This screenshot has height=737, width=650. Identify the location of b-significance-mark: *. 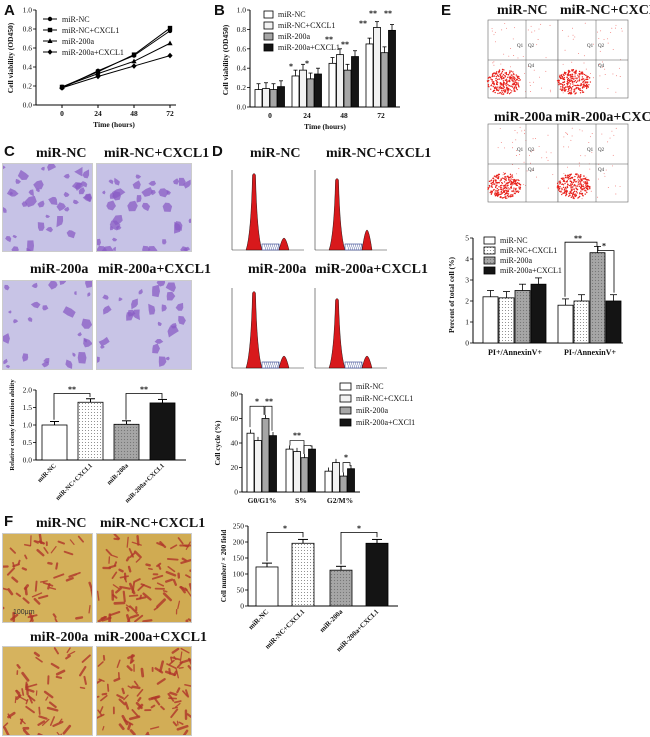
(307, 63).